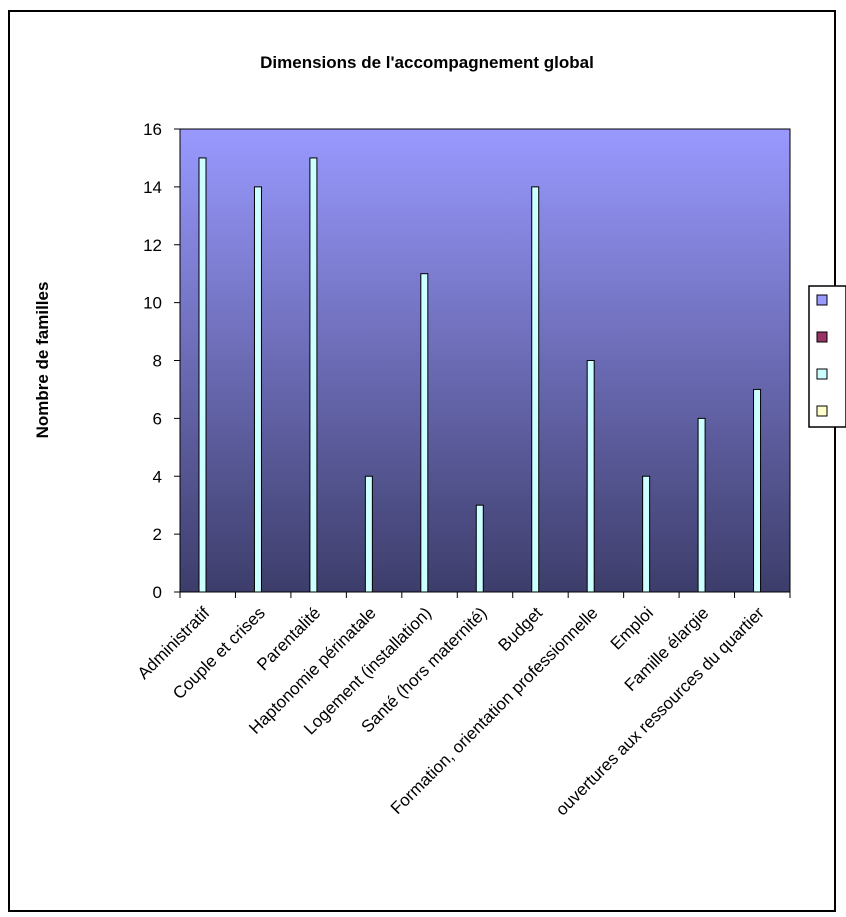 This screenshot has width=846, height=917. What do you see at coordinates (152, 187) in the screenshot?
I see `y-tick-label: 14` at bounding box center [152, 187].